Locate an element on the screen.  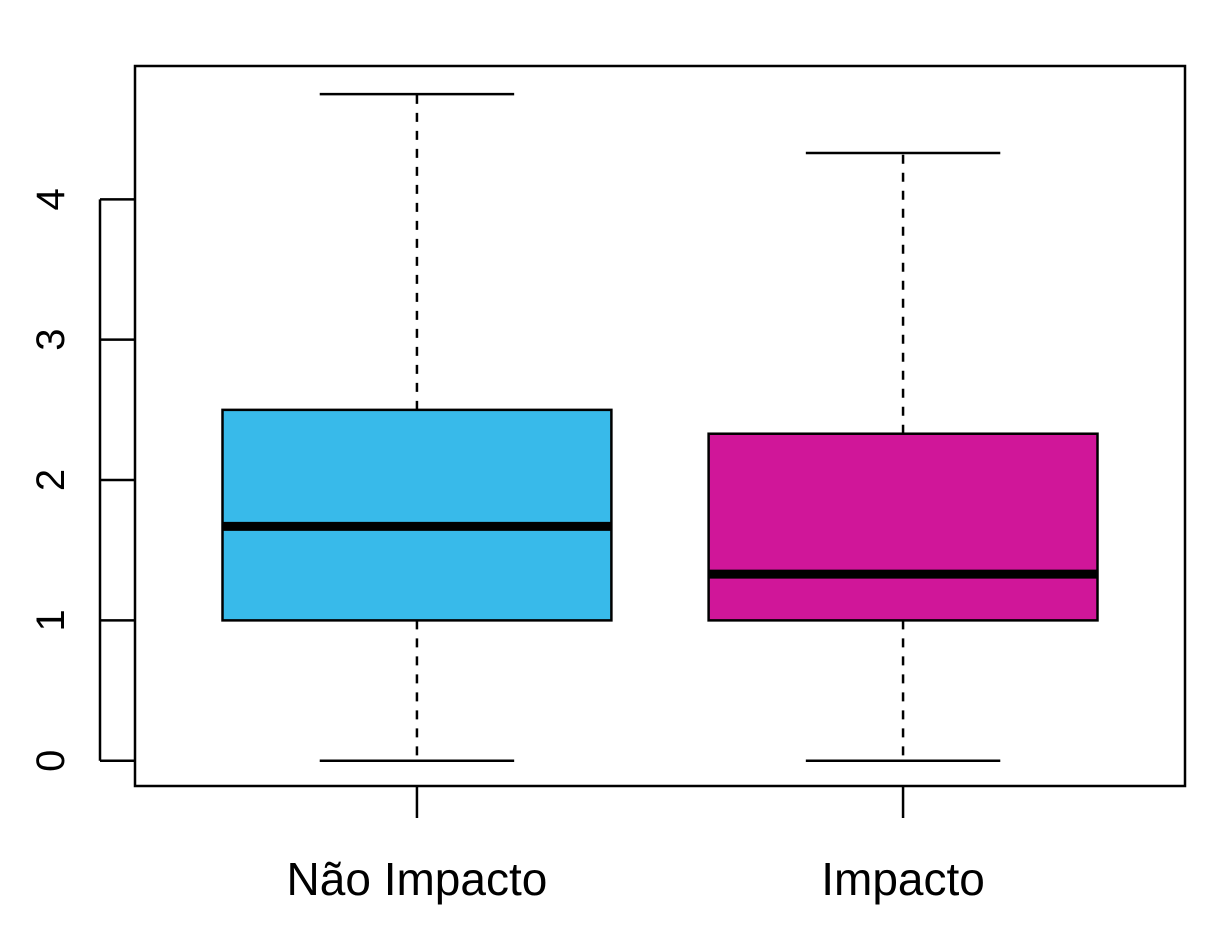
y-tick-label: 3 is located at coordinates (51, 340).